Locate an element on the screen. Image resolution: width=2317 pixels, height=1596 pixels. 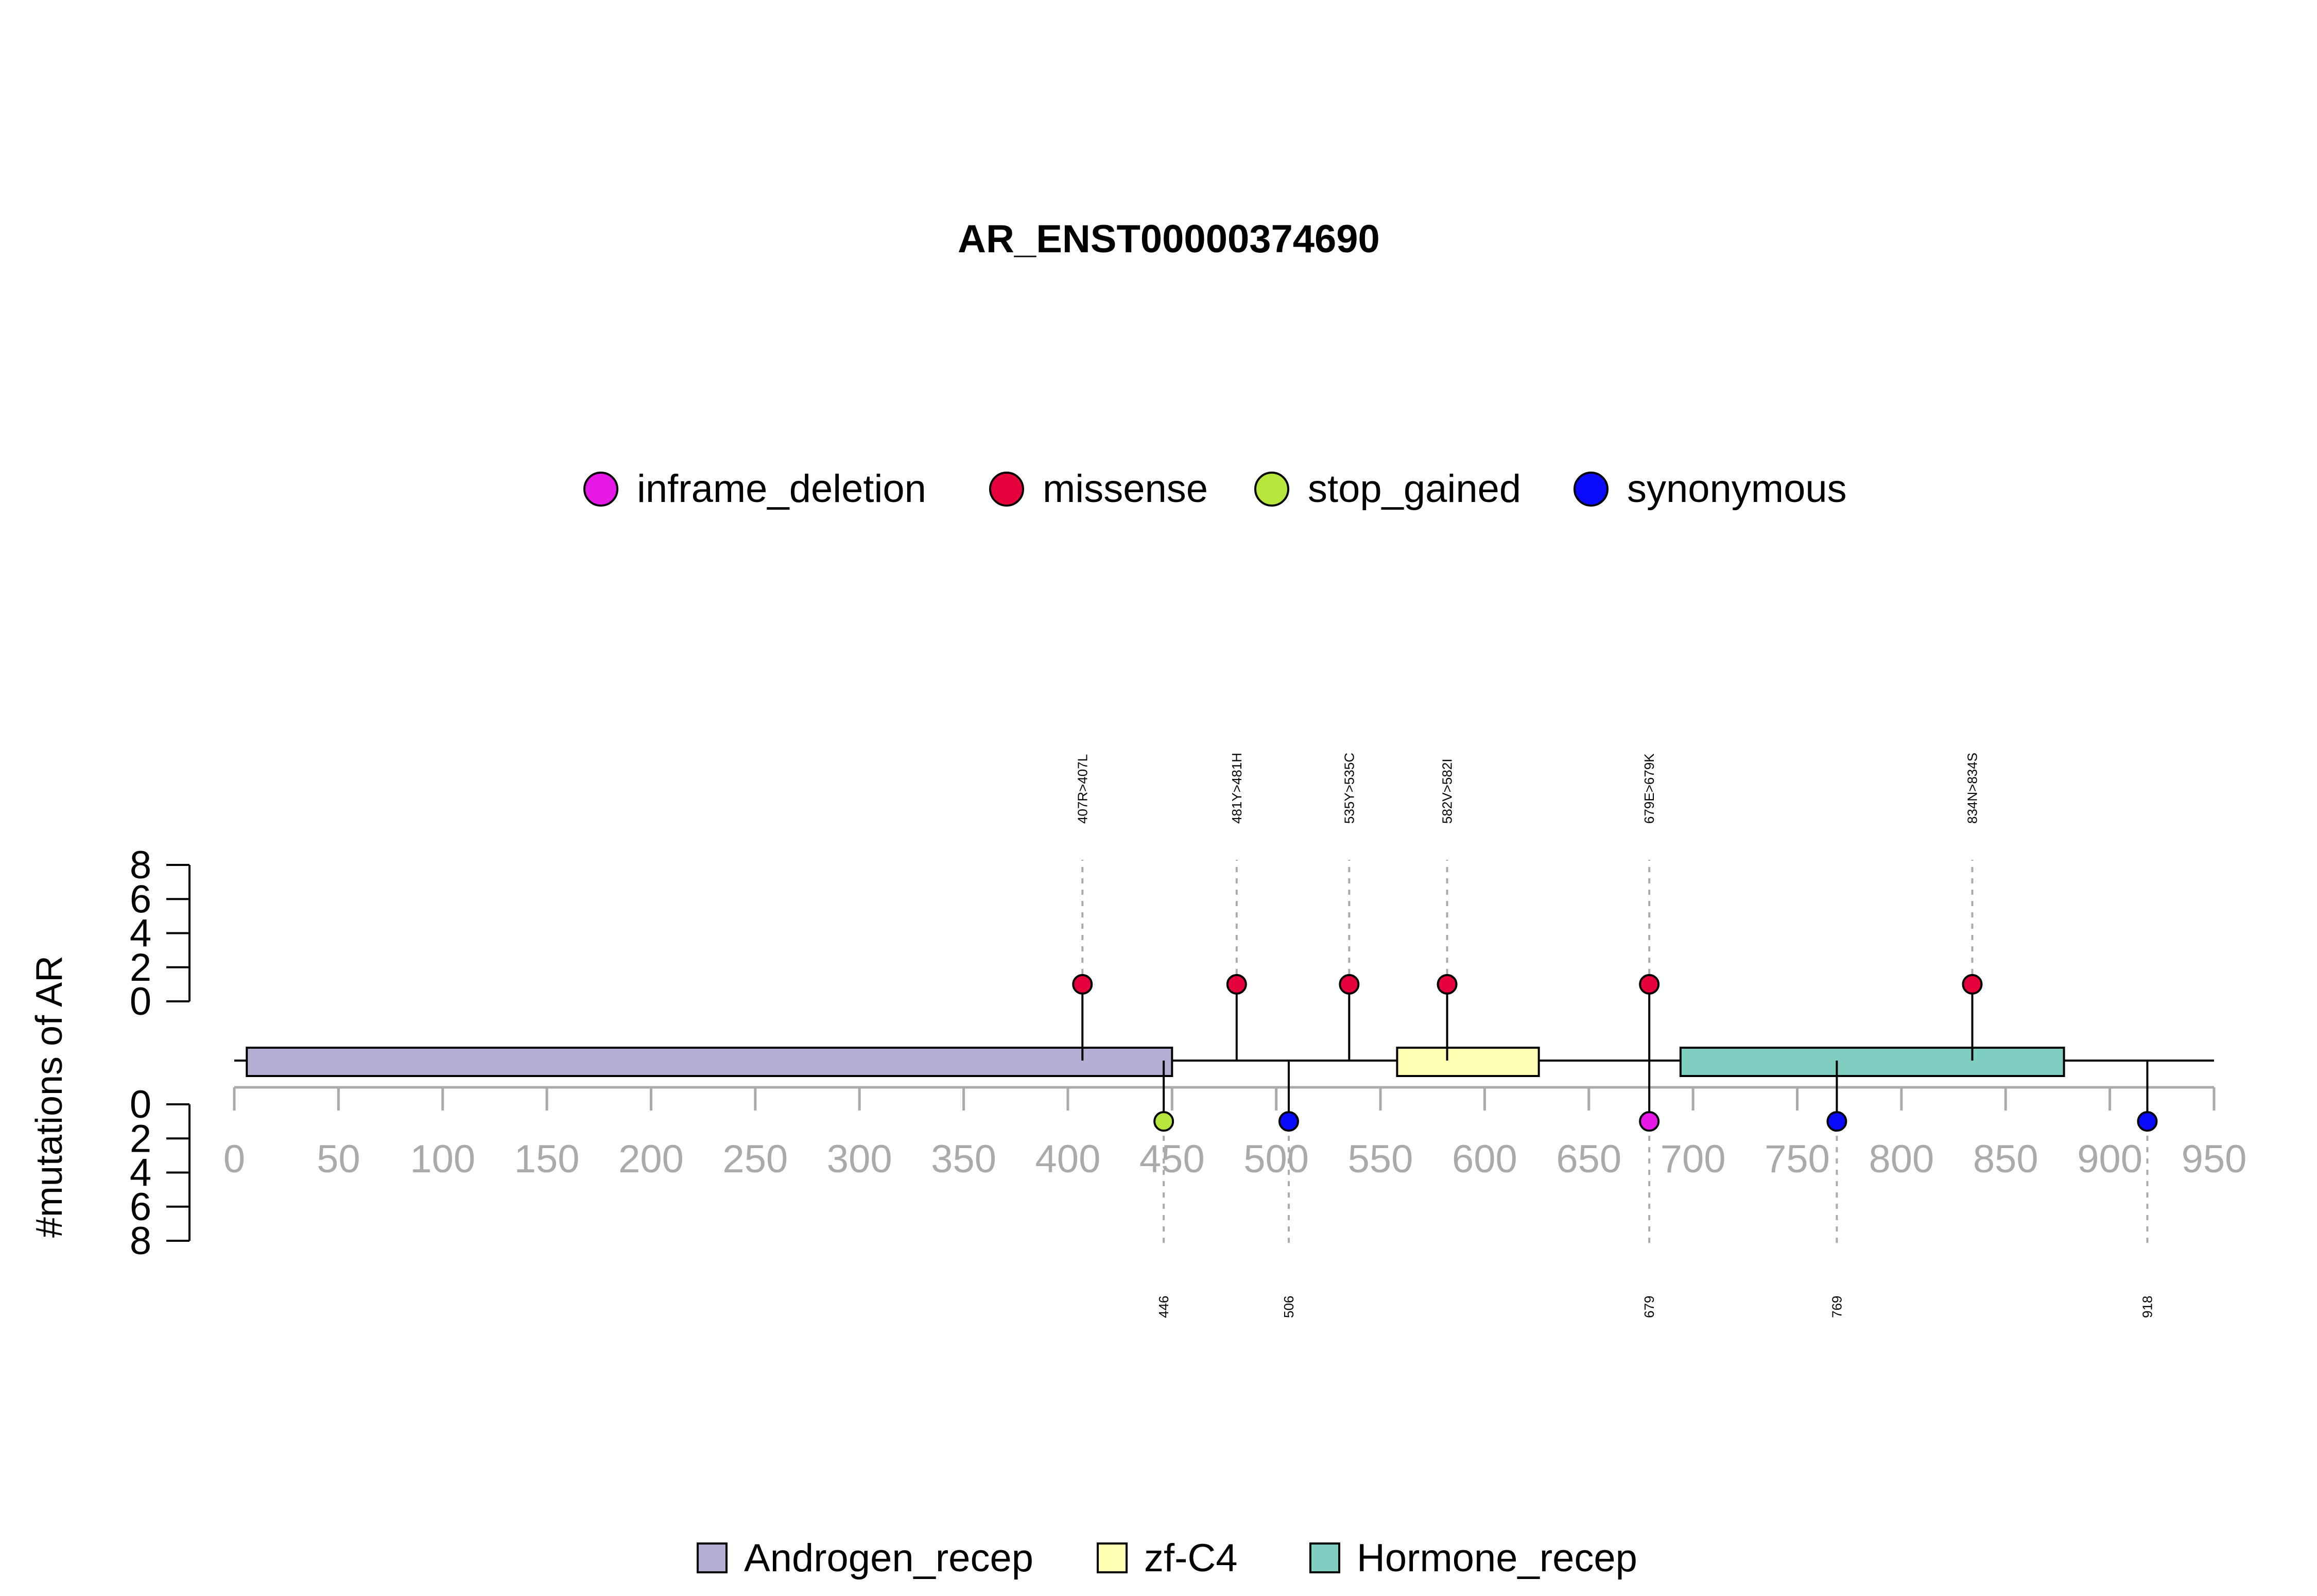
x-tick-label: 500 is located at coordinates (1276, 1159).